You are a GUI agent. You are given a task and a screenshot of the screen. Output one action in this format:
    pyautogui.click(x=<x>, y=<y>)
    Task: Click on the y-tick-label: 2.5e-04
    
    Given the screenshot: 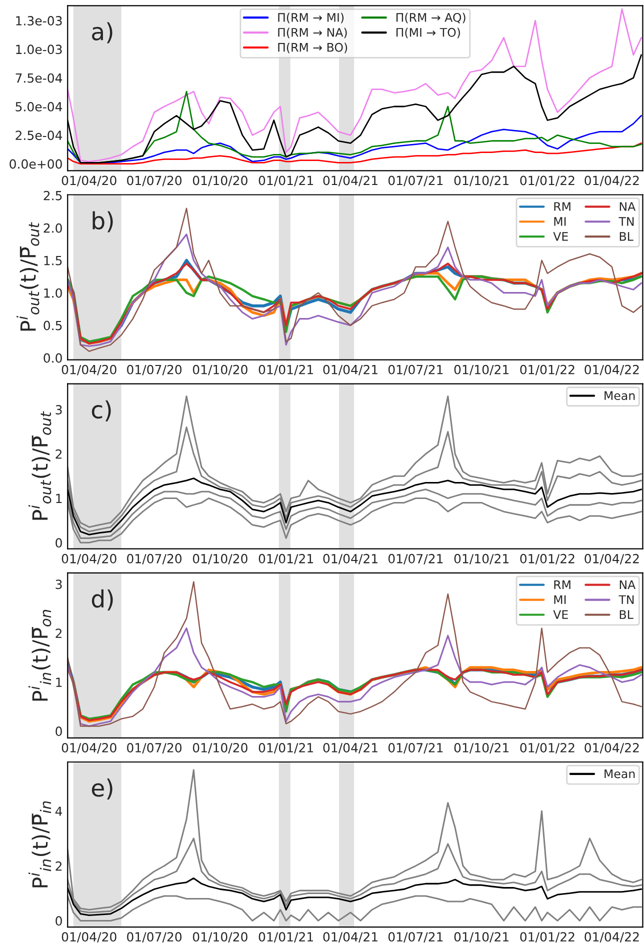 What is the action you would take?
    pyautogui.click(x=39, y=135)
    